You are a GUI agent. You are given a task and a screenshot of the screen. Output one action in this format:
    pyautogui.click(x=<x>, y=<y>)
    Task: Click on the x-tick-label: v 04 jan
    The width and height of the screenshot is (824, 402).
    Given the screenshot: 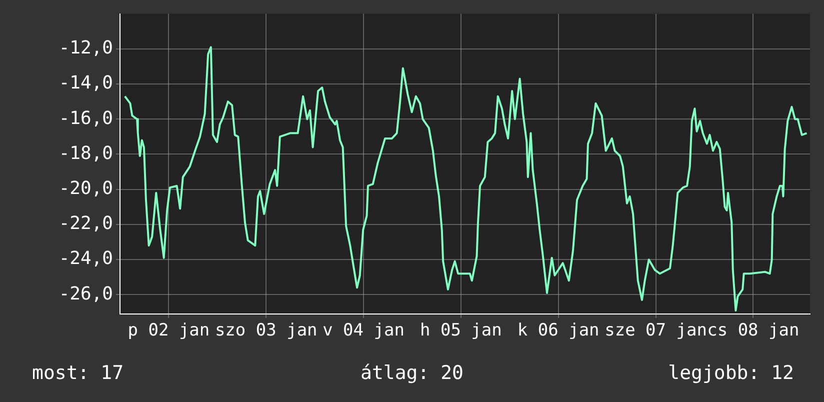 What is the action you would take?
    pyautogui.click(x=363, y=330)
    